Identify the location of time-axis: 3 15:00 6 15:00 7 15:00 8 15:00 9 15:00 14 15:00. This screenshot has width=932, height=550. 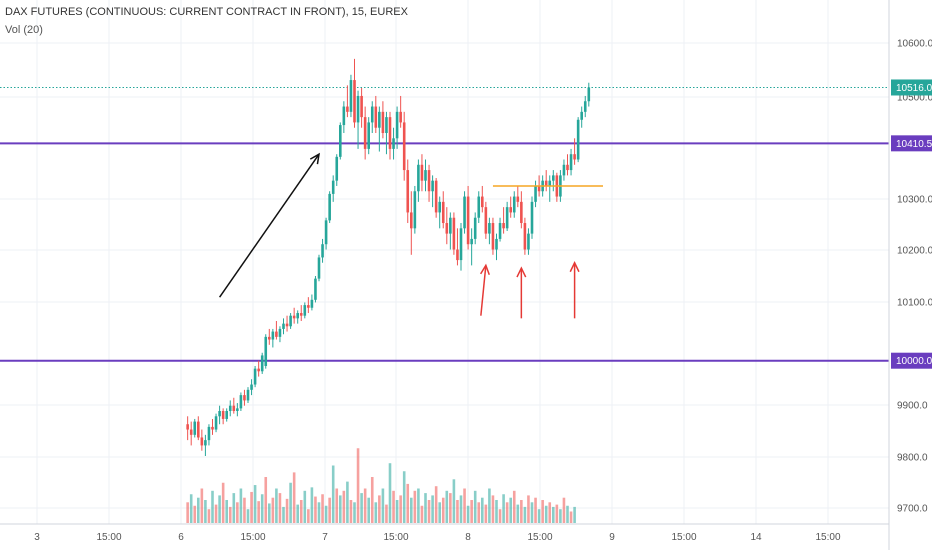
(437, 537).